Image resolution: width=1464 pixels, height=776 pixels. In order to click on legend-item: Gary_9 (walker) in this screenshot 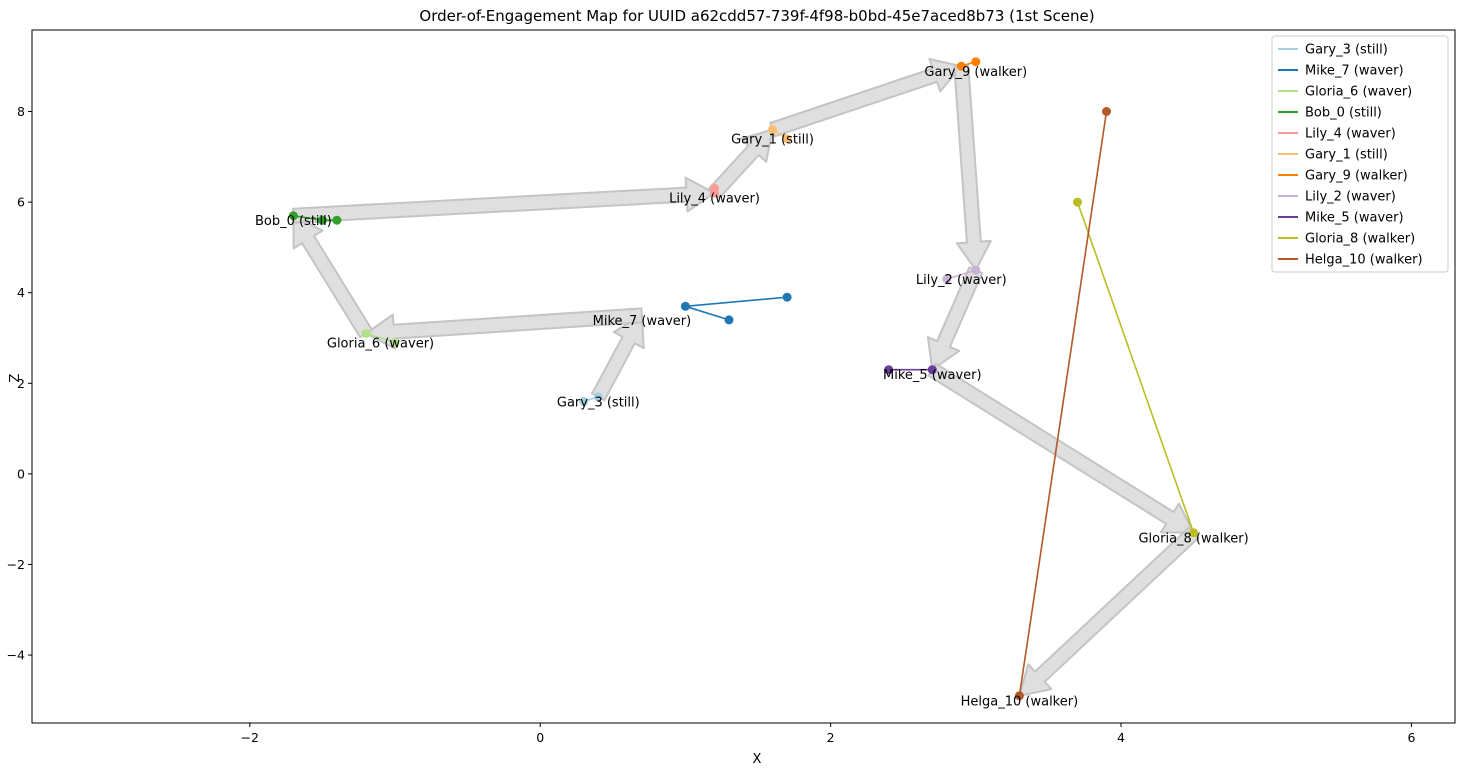, I will do `click(1343, 176)`.